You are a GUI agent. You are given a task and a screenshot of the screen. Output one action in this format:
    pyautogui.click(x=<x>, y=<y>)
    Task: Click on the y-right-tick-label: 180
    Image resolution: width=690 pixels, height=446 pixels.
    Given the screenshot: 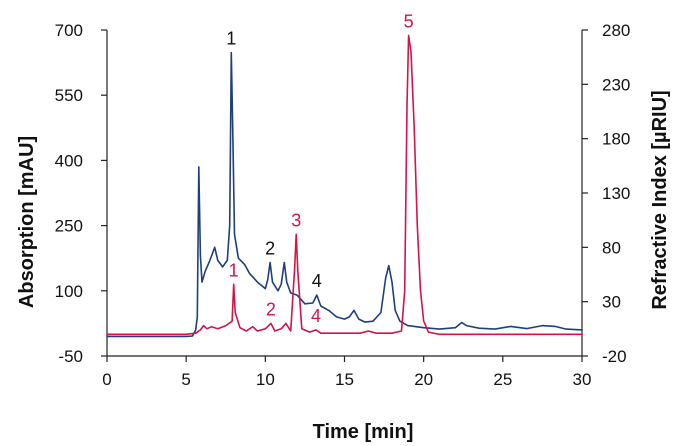 What is the action you would take?
    pyautogui.click(x=616, y=139)
    